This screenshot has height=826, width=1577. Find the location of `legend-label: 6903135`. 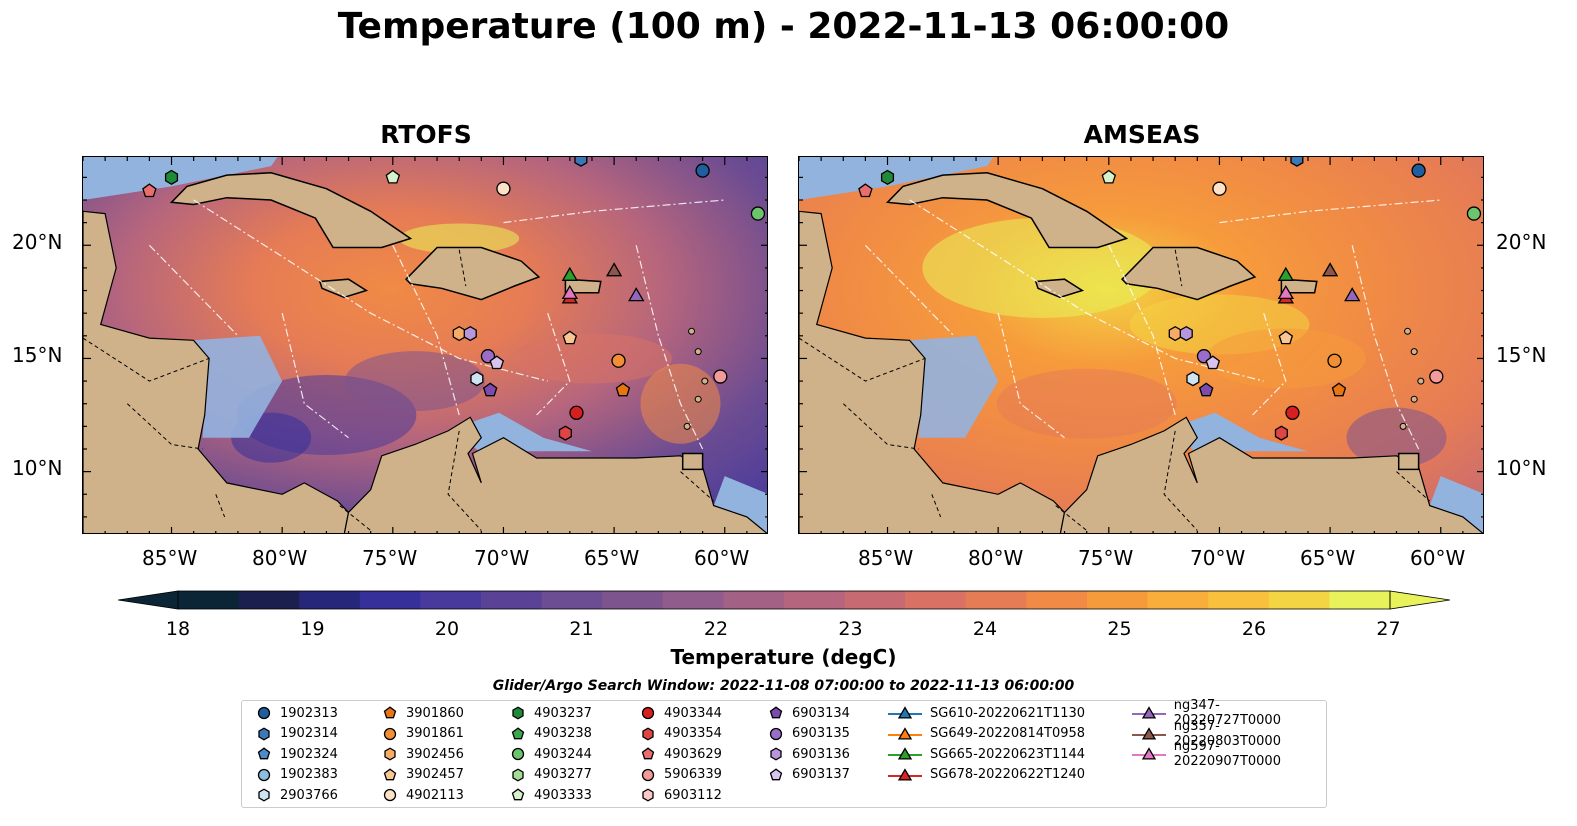

legend-label: 6903135 is located at coordinates (821, 733).